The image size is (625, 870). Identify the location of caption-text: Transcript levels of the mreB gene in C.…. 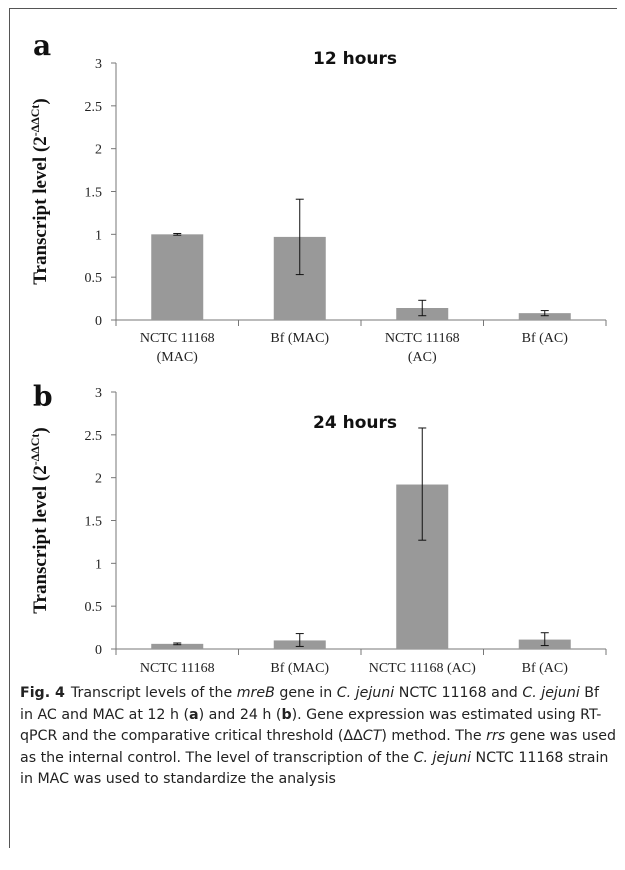
(318, 736).